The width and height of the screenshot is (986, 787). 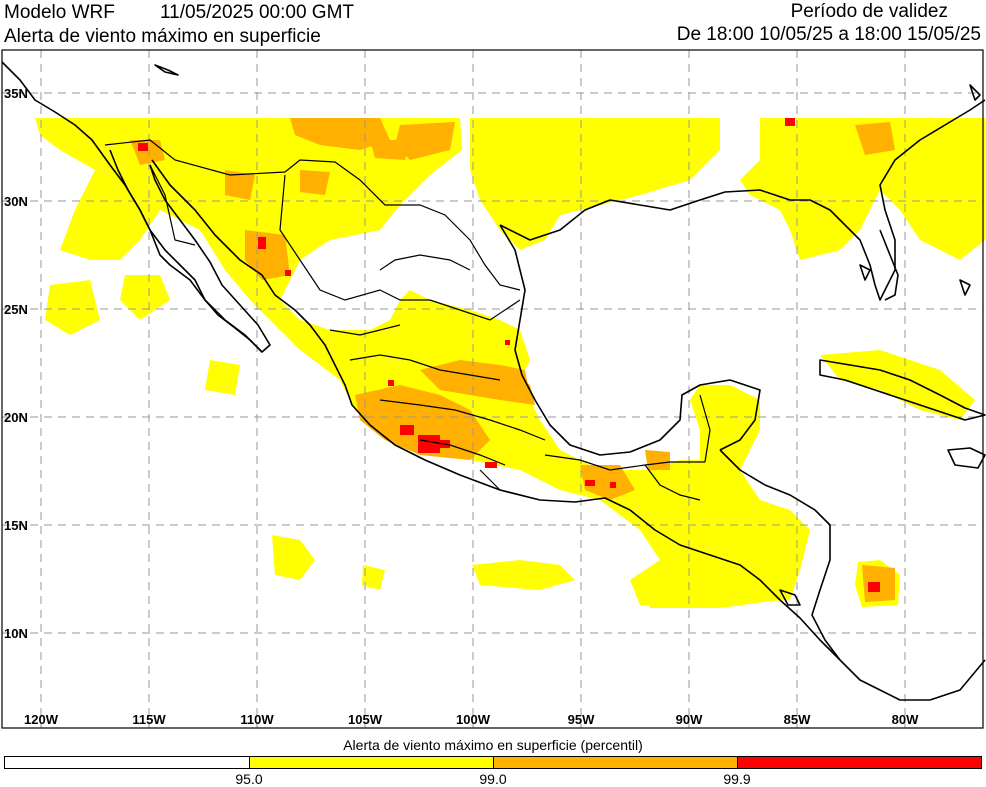 What do you see at coordinates (581, 719) in the screenshot?
I see `lon-label-95w: 95W` at bounding box center [581, 719].